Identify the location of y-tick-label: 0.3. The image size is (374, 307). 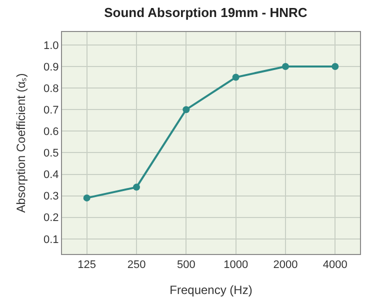
(51, 196).